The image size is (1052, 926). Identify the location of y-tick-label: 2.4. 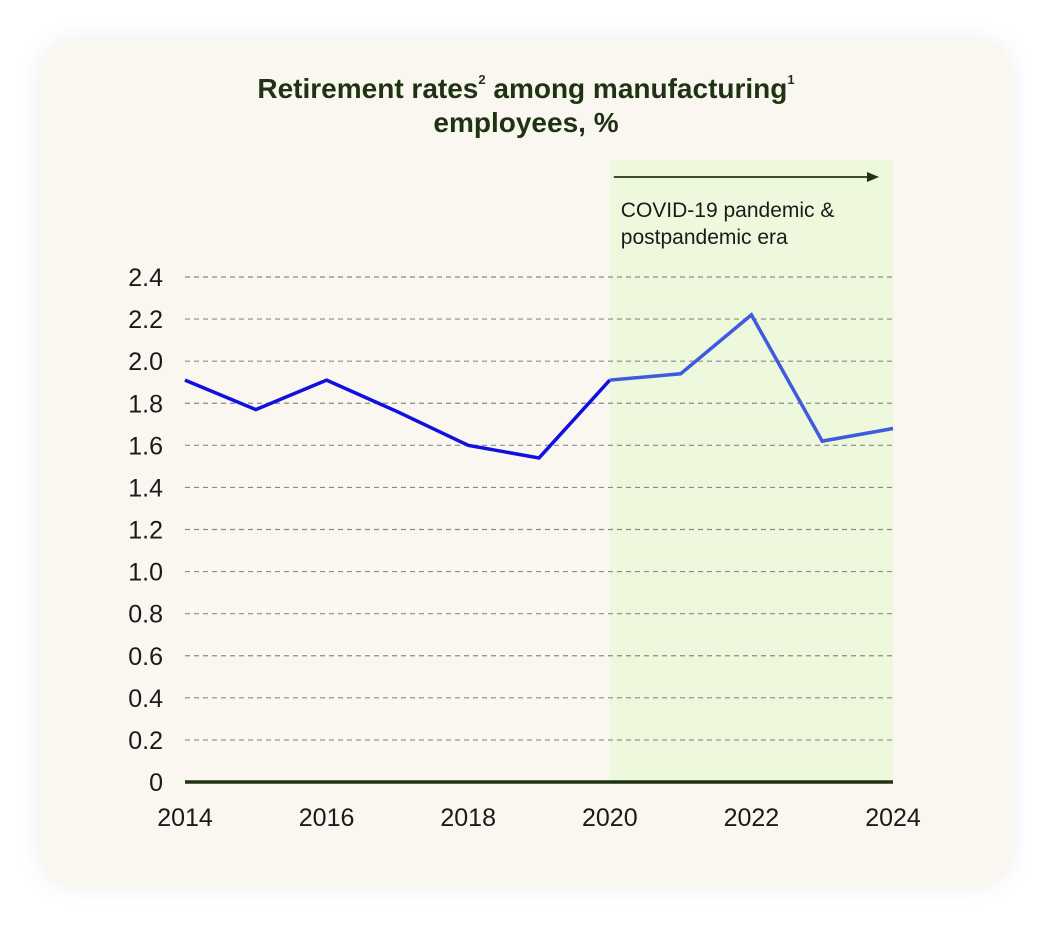
(145, 278).